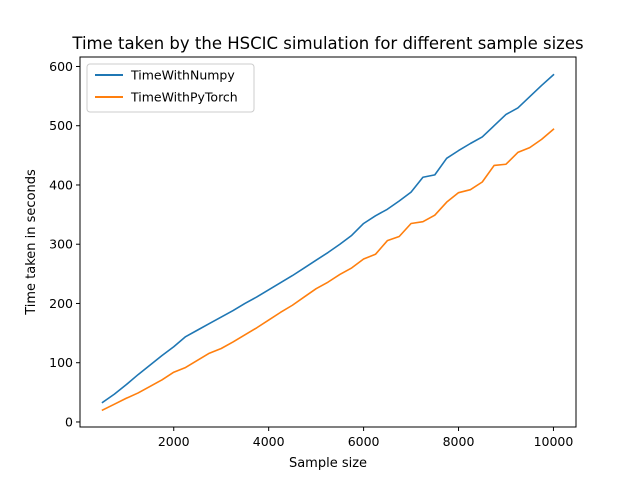 Image resolution: width=640 pixels, height=480 pixels. I want to click on y-axis-label: Time taken in seconds, so click(31, 242).